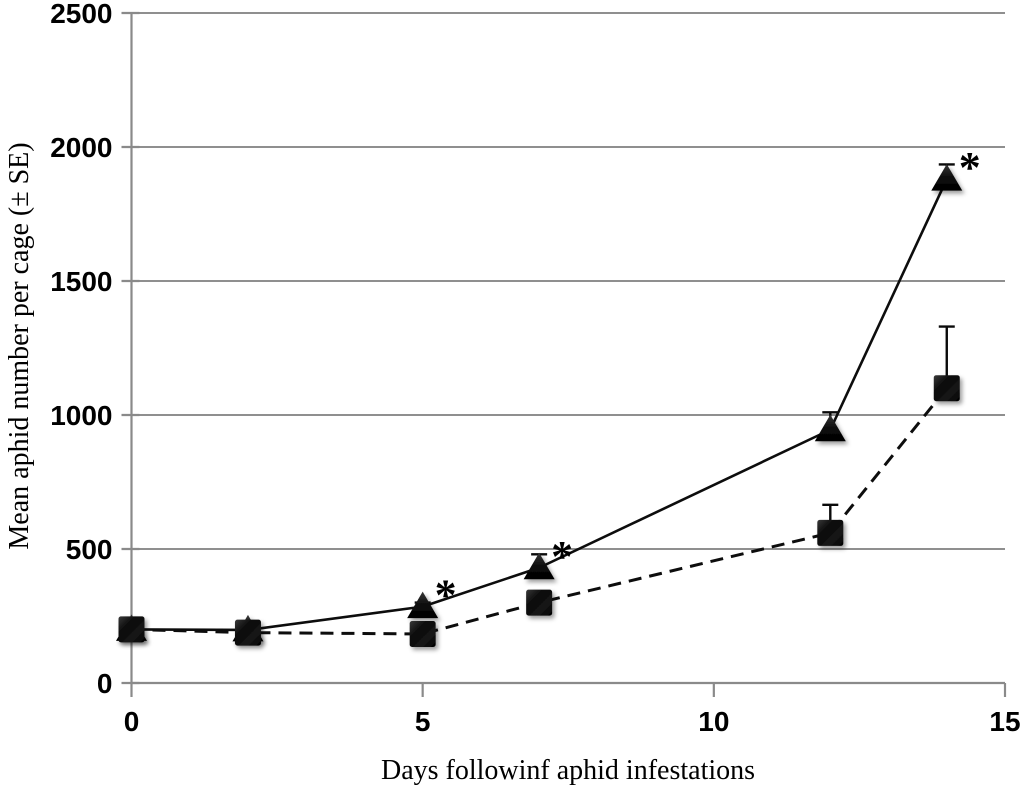 This screenshot has height=794, width=1024. What do you see at coordinates (713, 721) in the screenshot?
I see `x-tick-label: 10` at bounding box center [713, 721].